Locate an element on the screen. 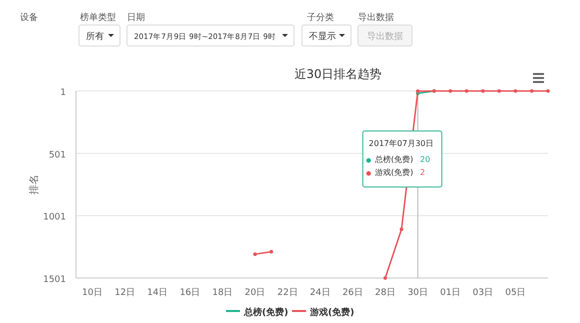 This screenshot has width=580, height=323. x-tick-label: 28日 is located at coordinates (385, 293).